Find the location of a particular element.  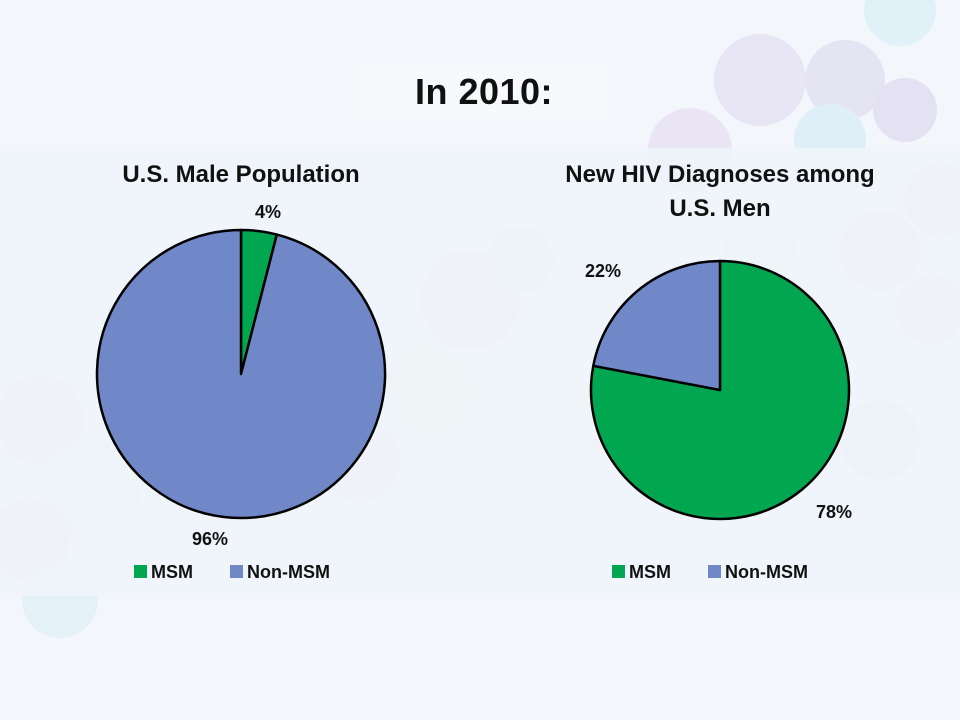

chart-title: U.S. Male Population is located at coordinates (240, 174).